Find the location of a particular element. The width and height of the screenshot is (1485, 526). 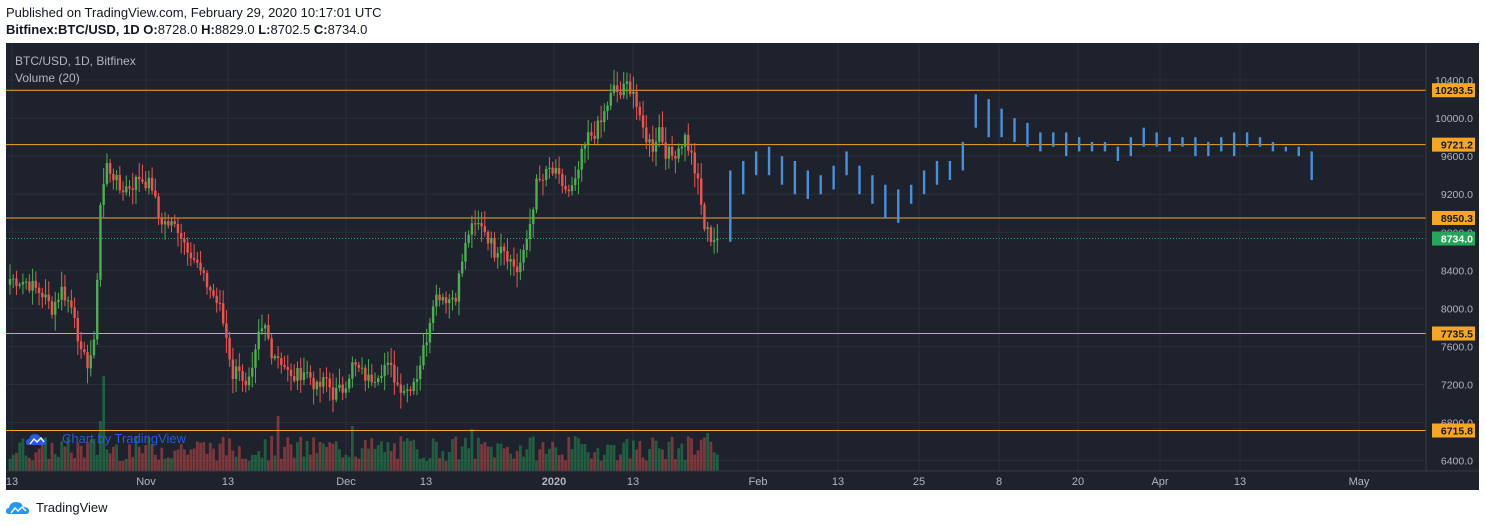

close-value: 8734.0 is located at coordinates (347, 29).